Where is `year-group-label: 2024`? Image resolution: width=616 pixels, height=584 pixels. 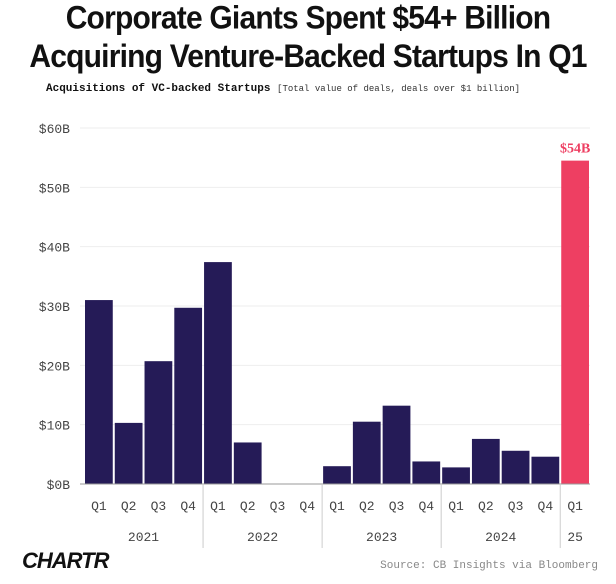 year-group-label: 2024 is located at coordinates (500, 537).